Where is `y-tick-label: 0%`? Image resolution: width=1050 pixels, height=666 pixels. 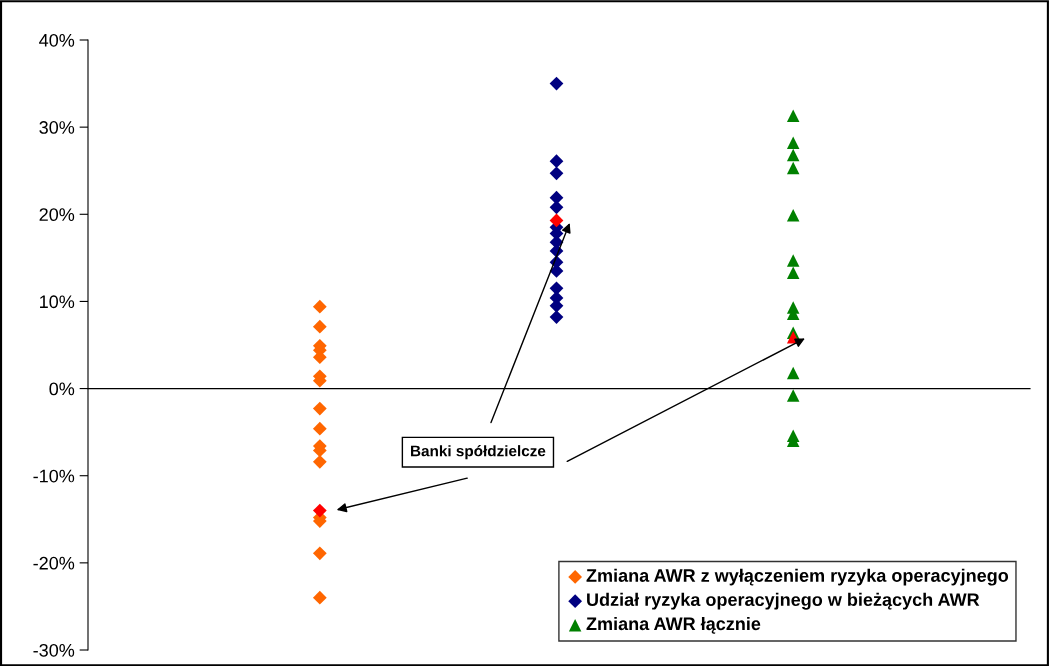 y-tick-label: 0% is located at coordinates (62, 389).